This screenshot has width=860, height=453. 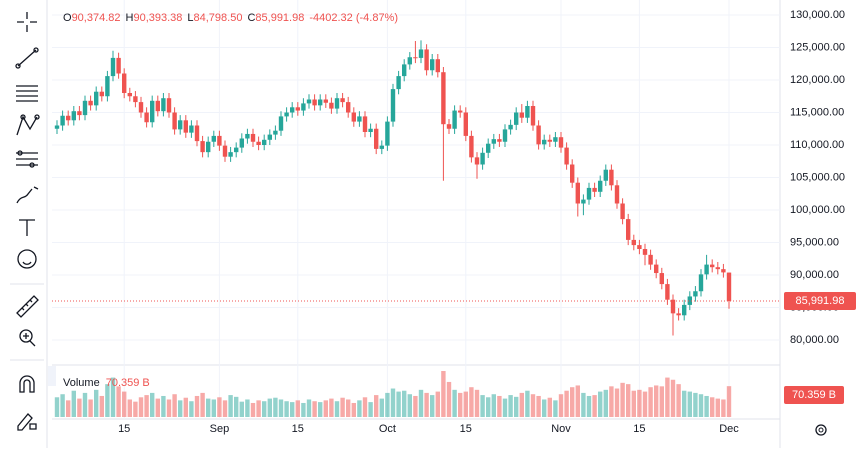 I want to click on trendline-tool, so click(x=27, y=58).